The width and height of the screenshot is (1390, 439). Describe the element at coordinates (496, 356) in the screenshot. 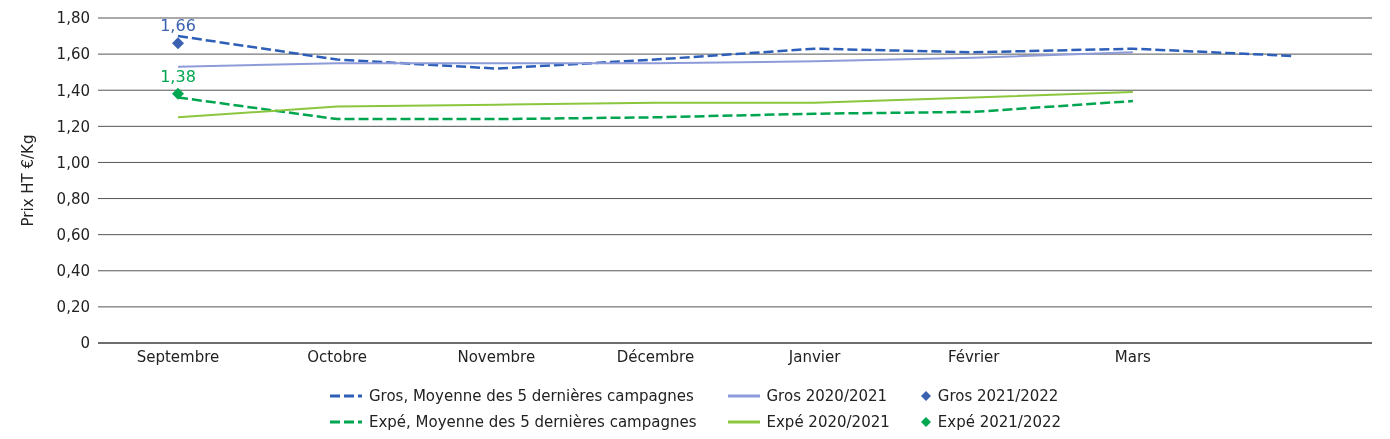

I see `x-tick-label: Novembre` at that location.